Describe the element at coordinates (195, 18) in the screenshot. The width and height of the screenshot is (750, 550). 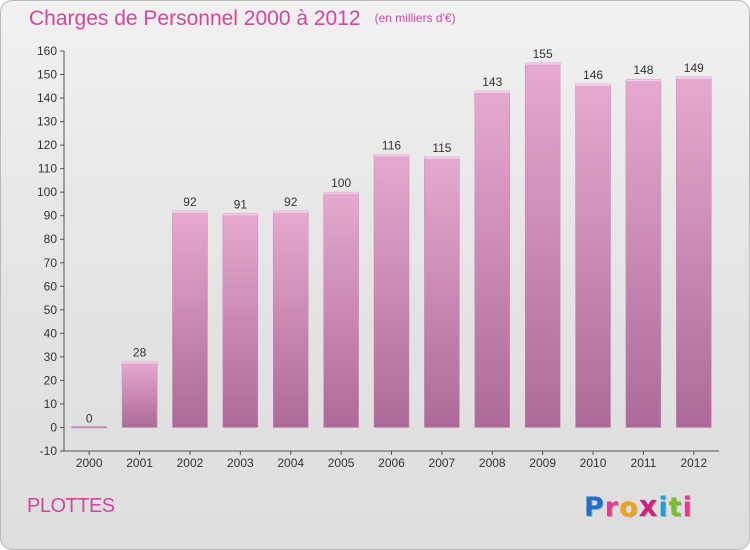
I see `chart-title-text: Charges de Personnel 2000 à 2012` at that location.